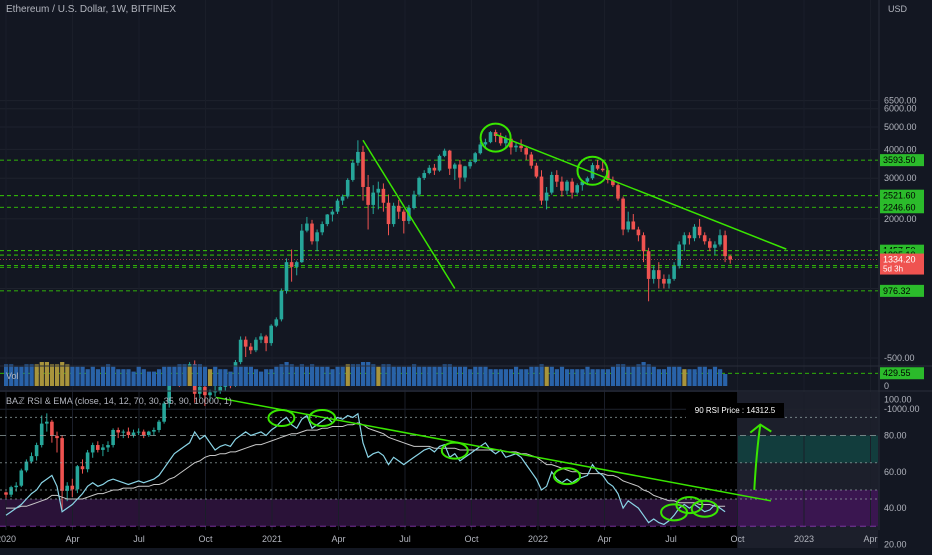 The height and width of the screenshot is (555, 932). Describe the element at coordinates (735, 410) in the screenshot. I see `rsi-price-annotation: 90 RSI Price : 14312.5` at that location.